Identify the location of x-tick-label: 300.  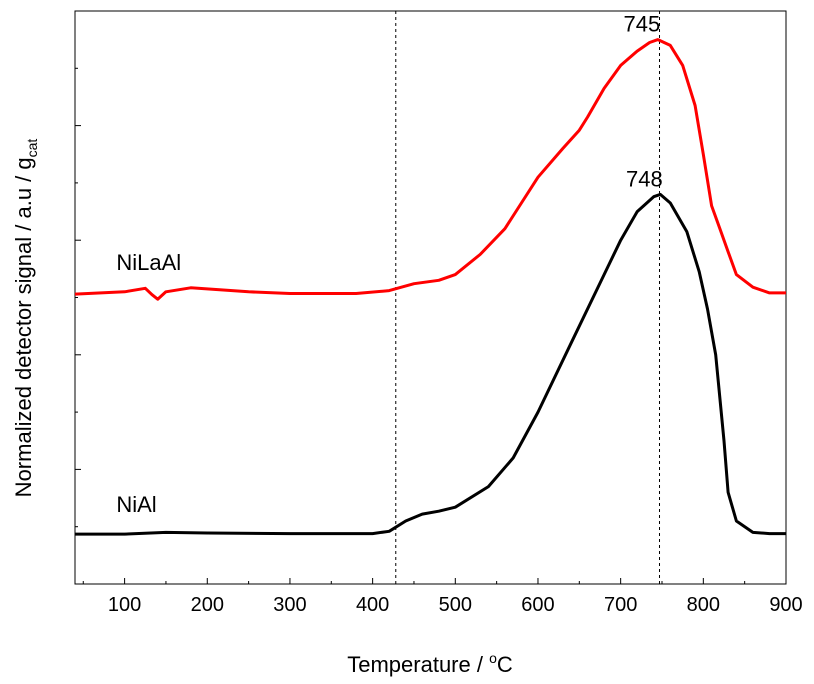
(289, 605).